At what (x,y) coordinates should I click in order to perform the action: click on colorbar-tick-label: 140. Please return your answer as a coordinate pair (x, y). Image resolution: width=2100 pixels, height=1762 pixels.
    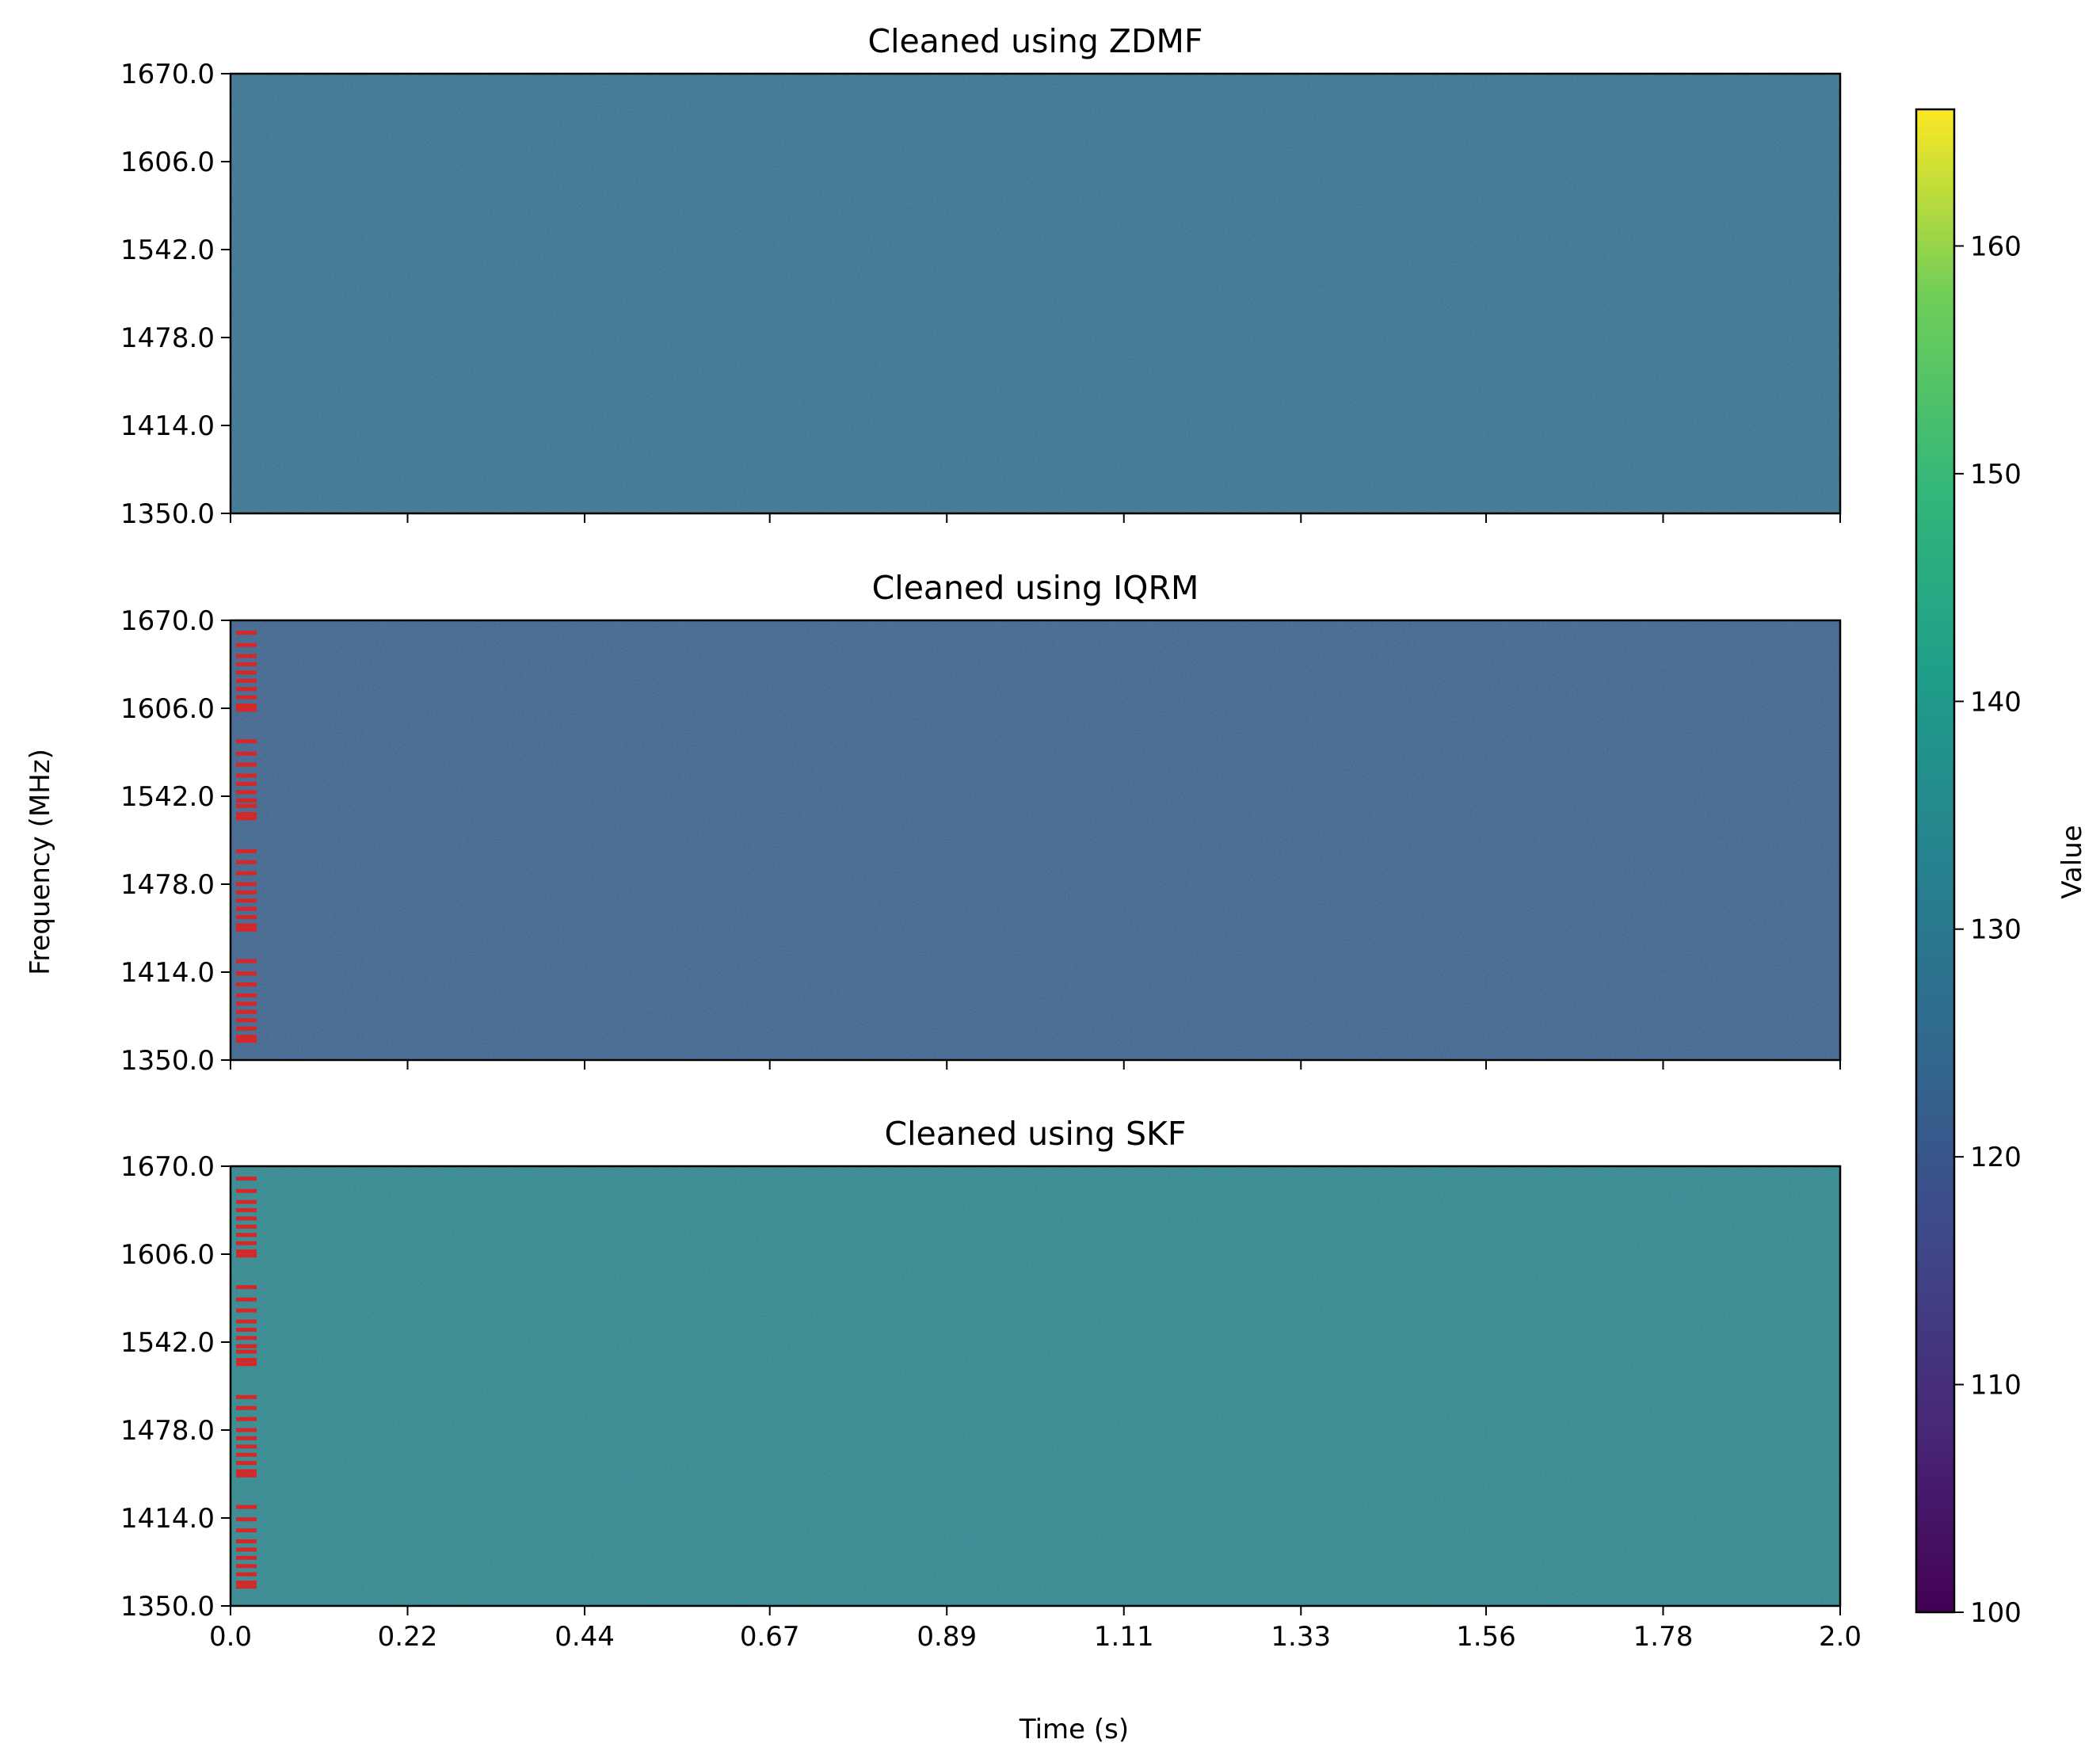
    Looking at the image, I should click on (1996, 702).